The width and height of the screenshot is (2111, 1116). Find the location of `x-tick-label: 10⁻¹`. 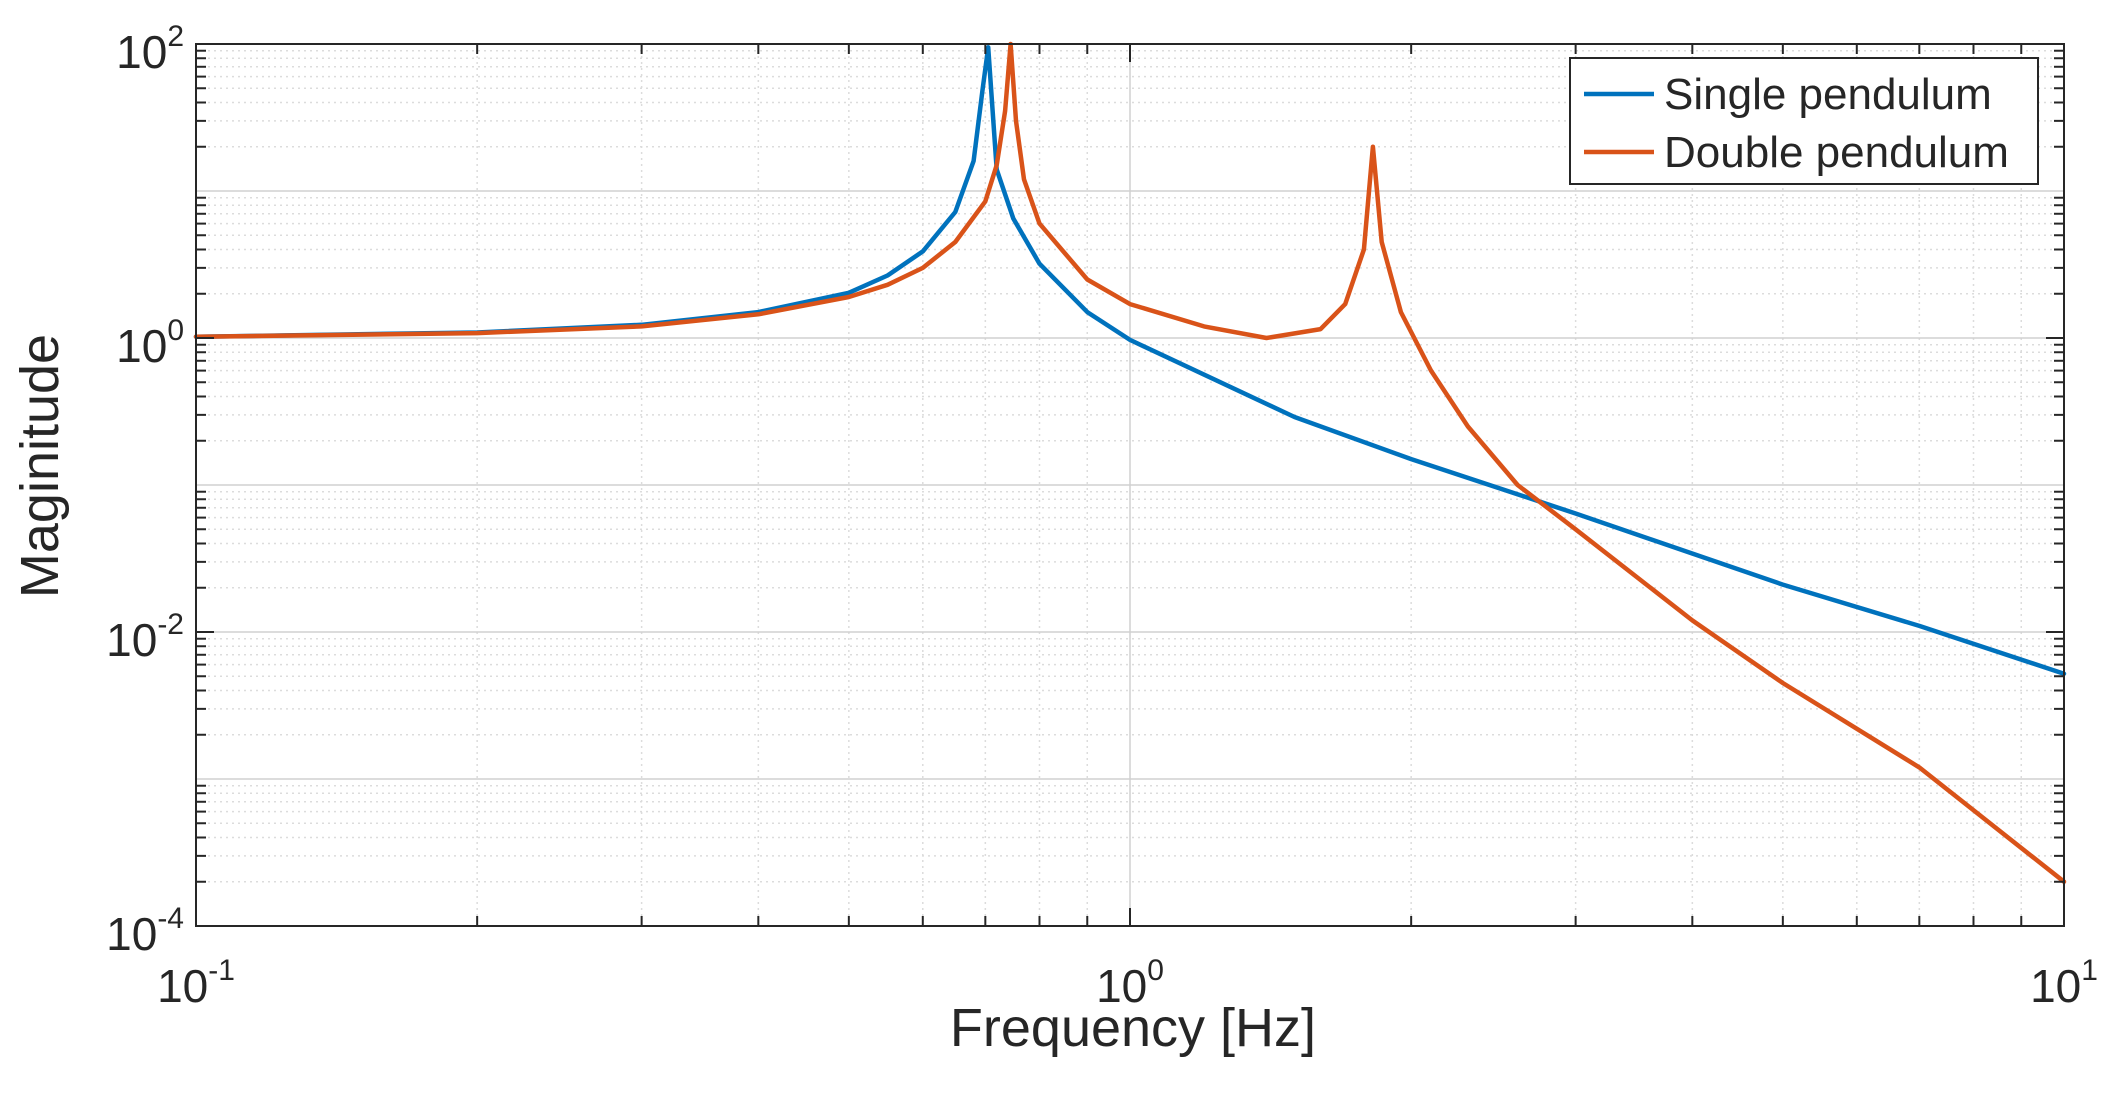

x-tick-label: 10⁻¹ is located at coordinates (196, 983).